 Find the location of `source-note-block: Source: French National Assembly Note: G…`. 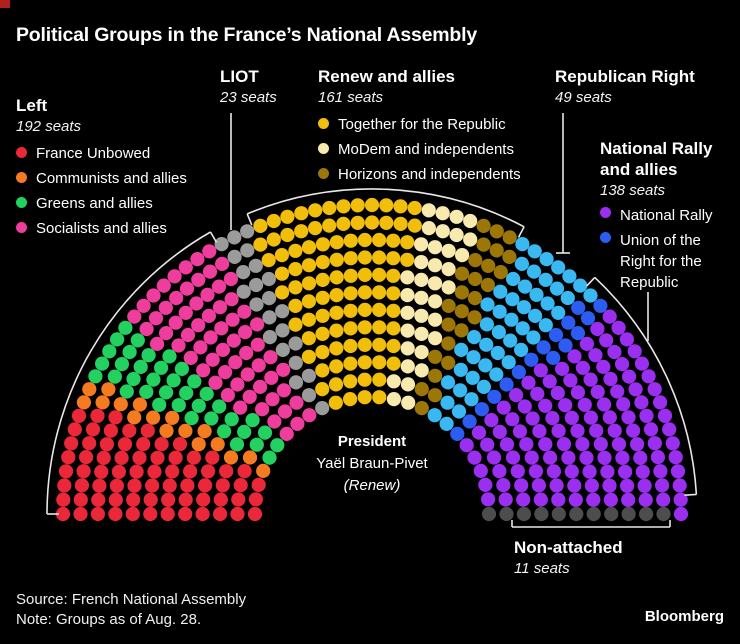

source-note-block: Source: French National Assembly Note: G… is located at coordinates (131, 610).